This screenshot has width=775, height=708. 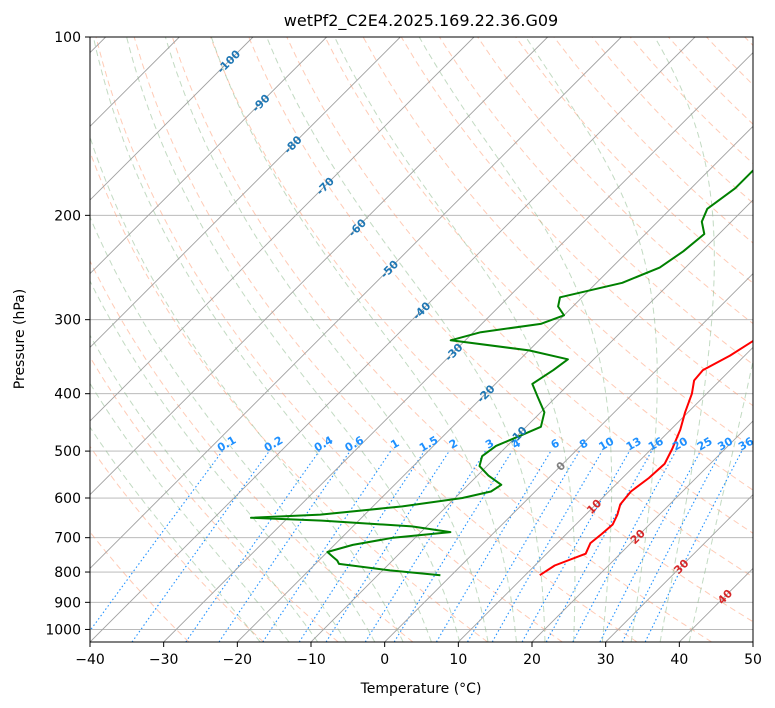 What do you see at coordinates (458, 660) in the screenshot?
I see `x-tick-label: 10` at bounding box center [458, 660].